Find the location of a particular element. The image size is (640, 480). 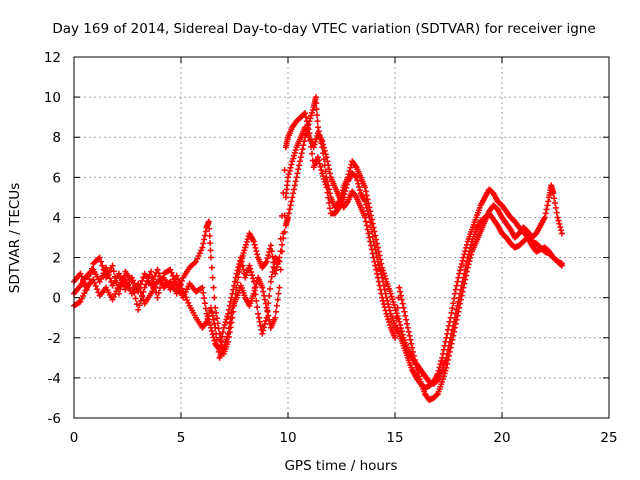

y-axis-label: SDTVAR / TECUs is located at coordinates (15, 238).